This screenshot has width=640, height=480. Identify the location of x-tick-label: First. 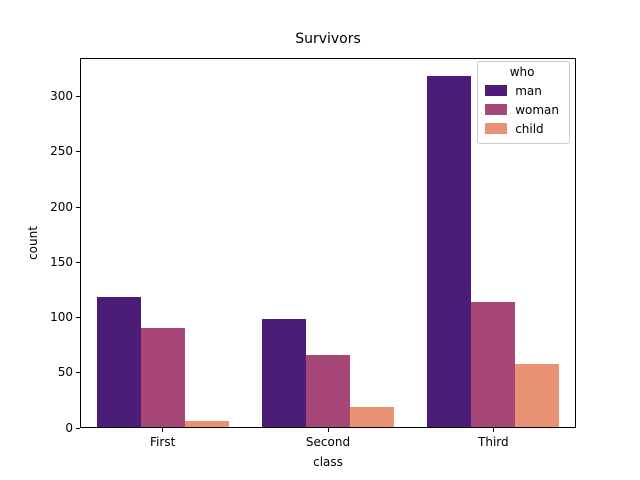
(163, 442).